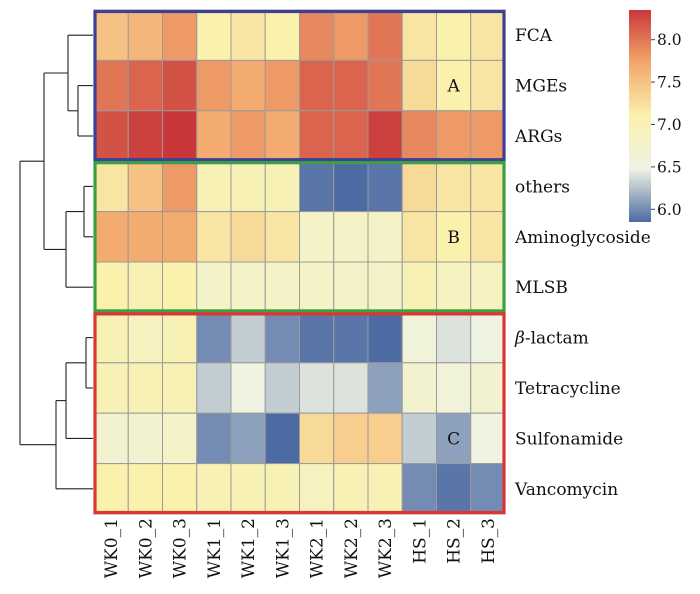 The image size is (700, 594). What do you see at coordinates (56, 262) in the screenshot?
I see `row-dendrogram` at bounding box center [56, 262].